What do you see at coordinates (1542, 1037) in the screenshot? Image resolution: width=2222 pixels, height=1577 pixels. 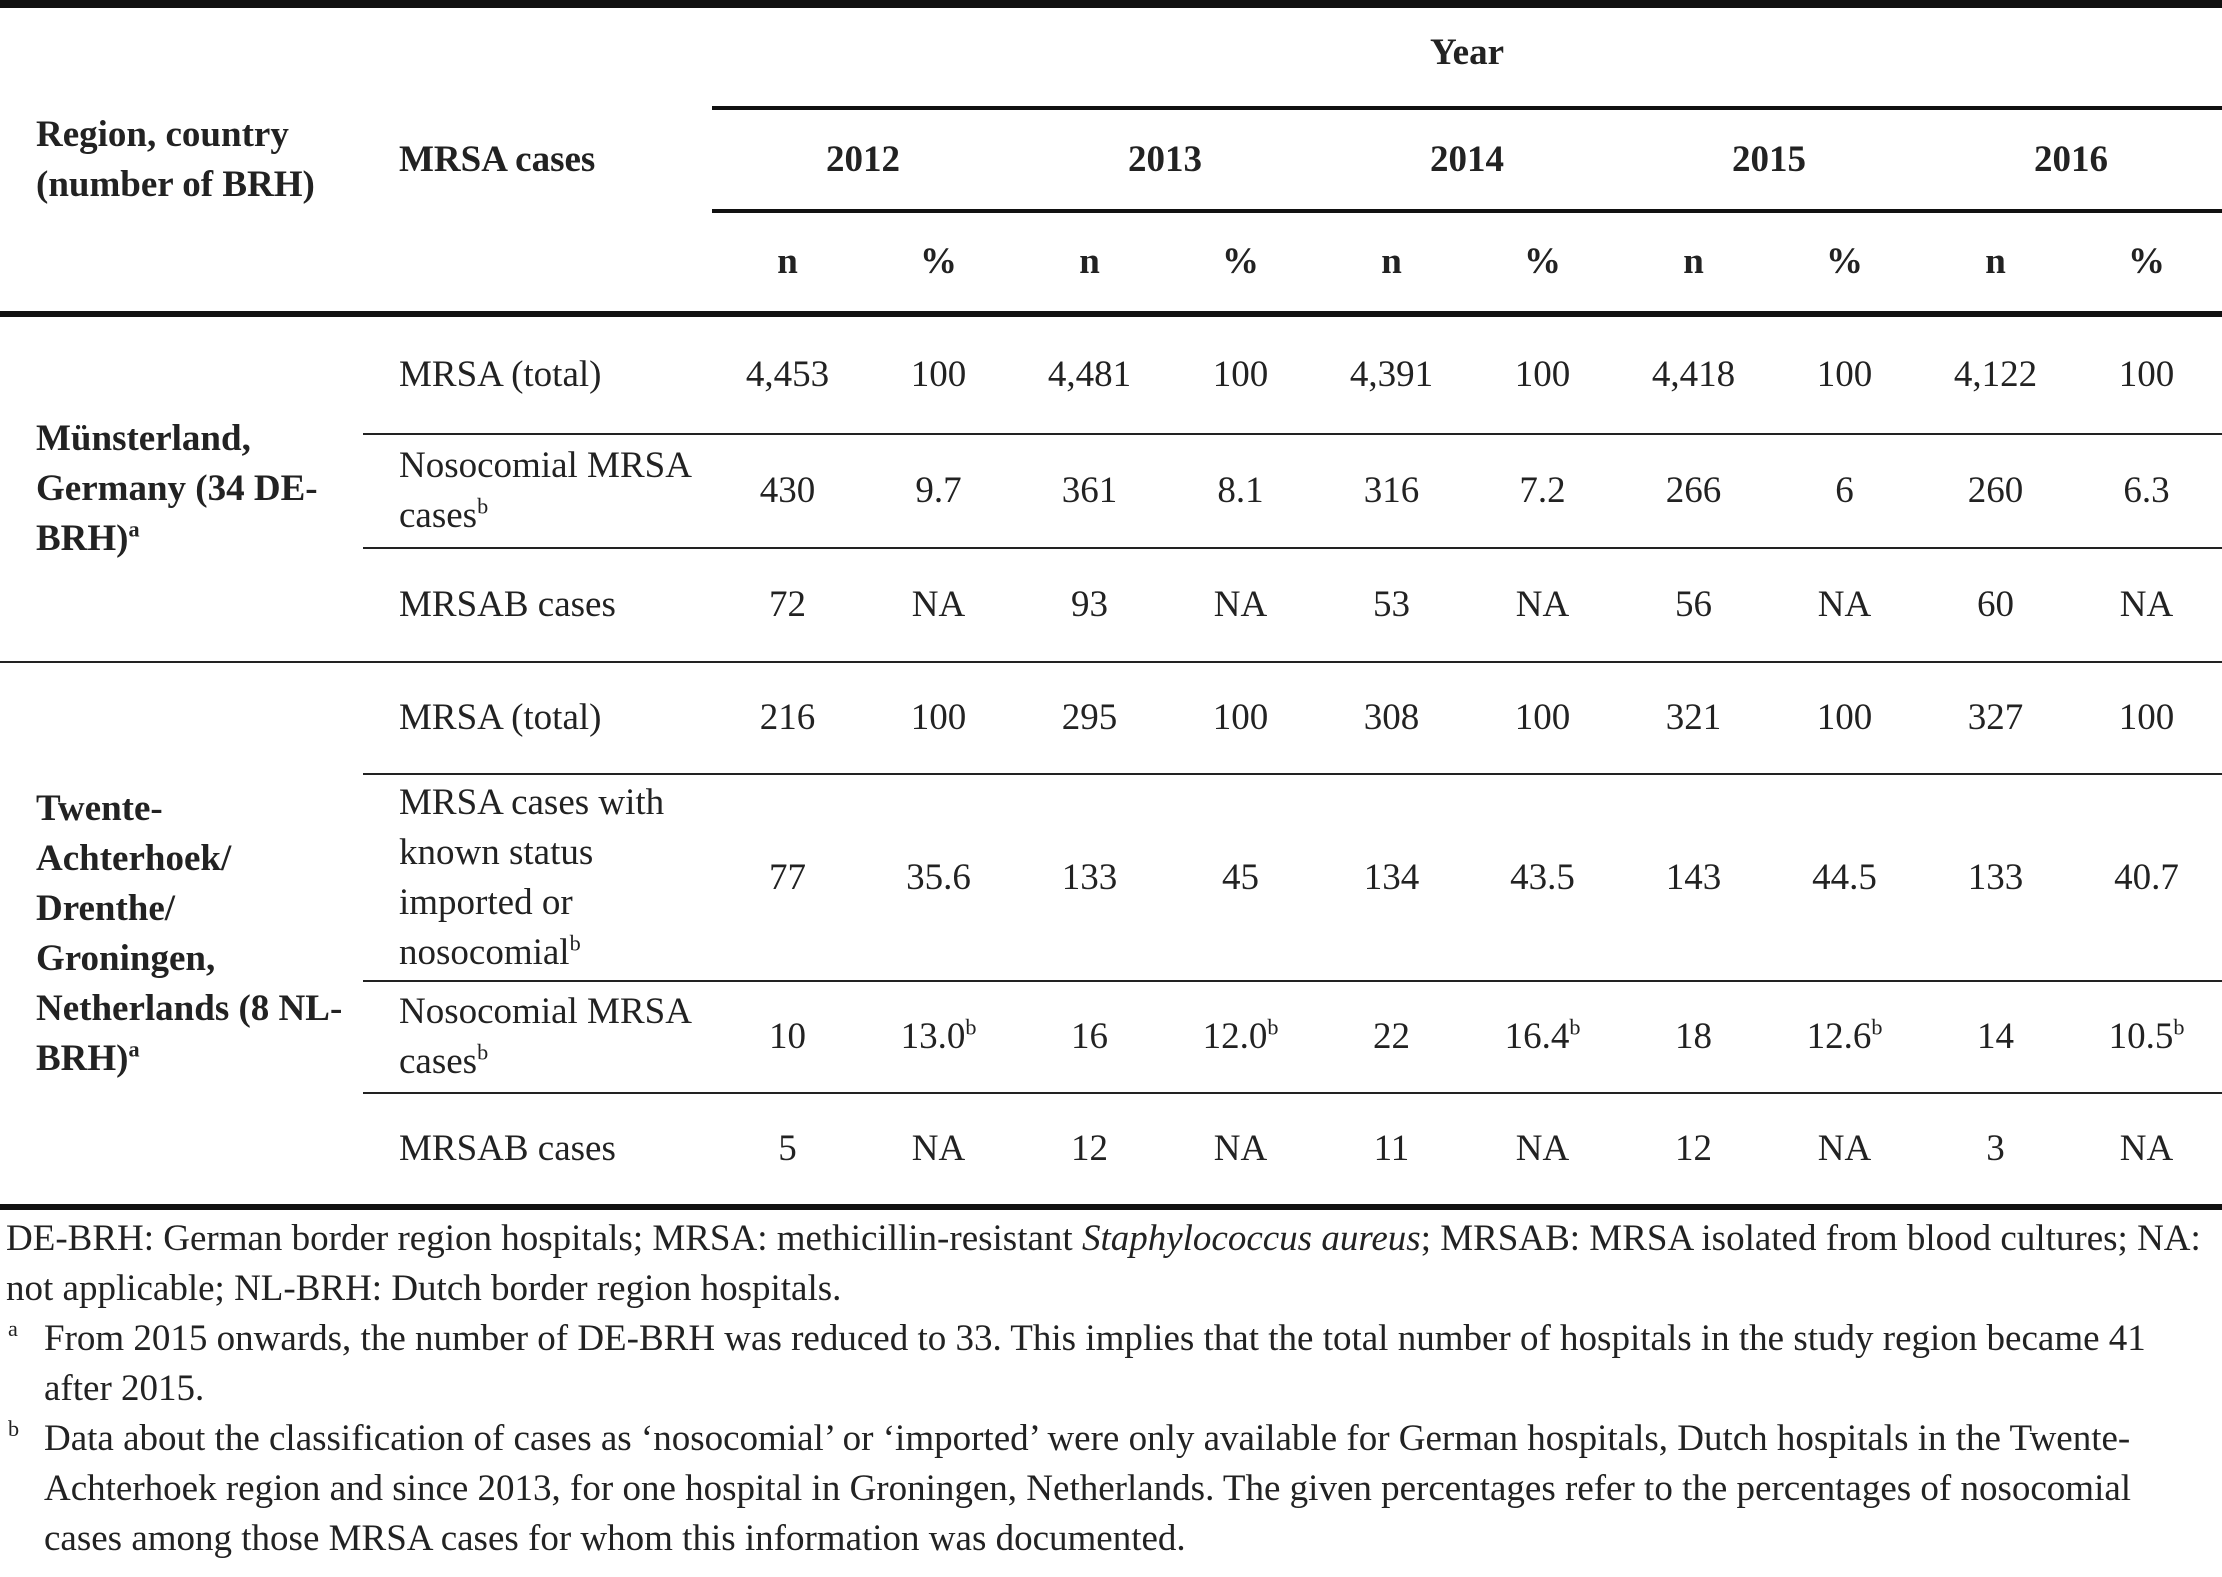 I see `cell: 16.4b` at bounding box center [1542, 1037].